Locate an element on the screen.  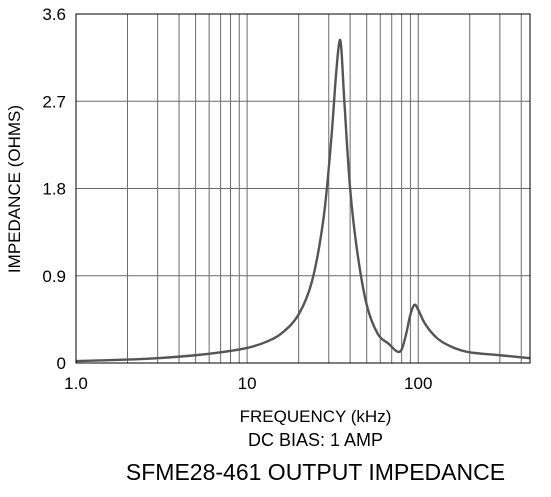
y-tick-label: 2.7 is located at coordinates (54, 101).